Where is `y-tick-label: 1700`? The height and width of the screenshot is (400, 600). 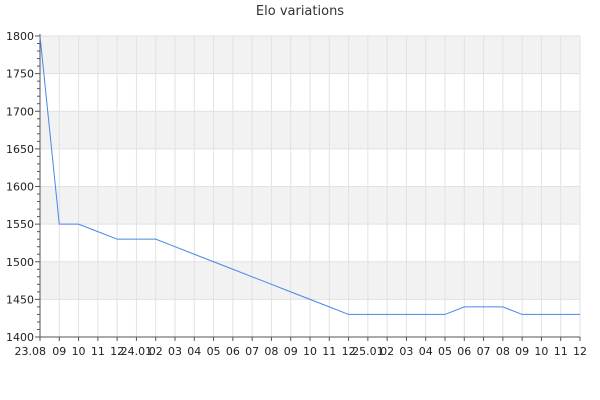
y-tick-label: 1700 is located at coordinates (20, 111).